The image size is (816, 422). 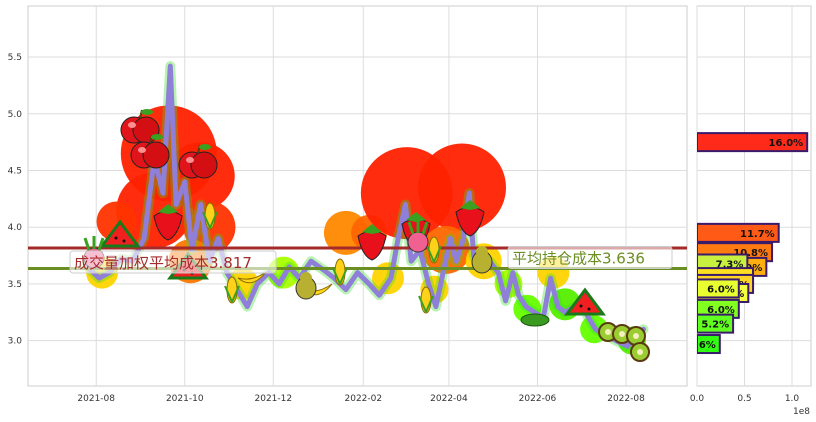 What do you see at coordinates (626, 399) in the screenshot?
I see `x-tick-label: 2022-08` at bounding box center [626, 399].